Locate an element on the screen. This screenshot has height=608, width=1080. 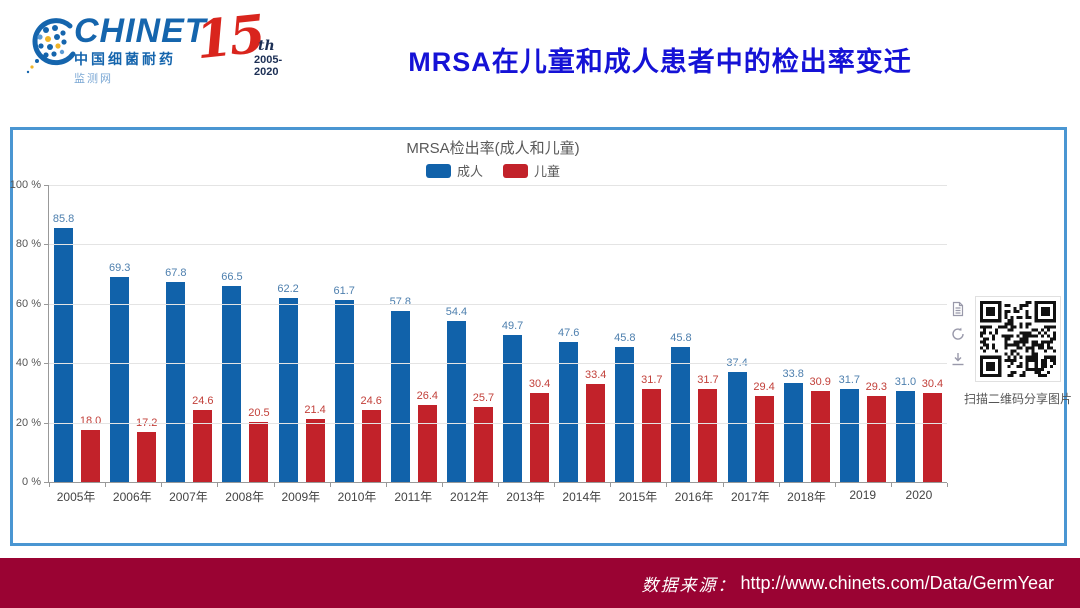
bar: 62.2 is located at coordinates (288, 383).